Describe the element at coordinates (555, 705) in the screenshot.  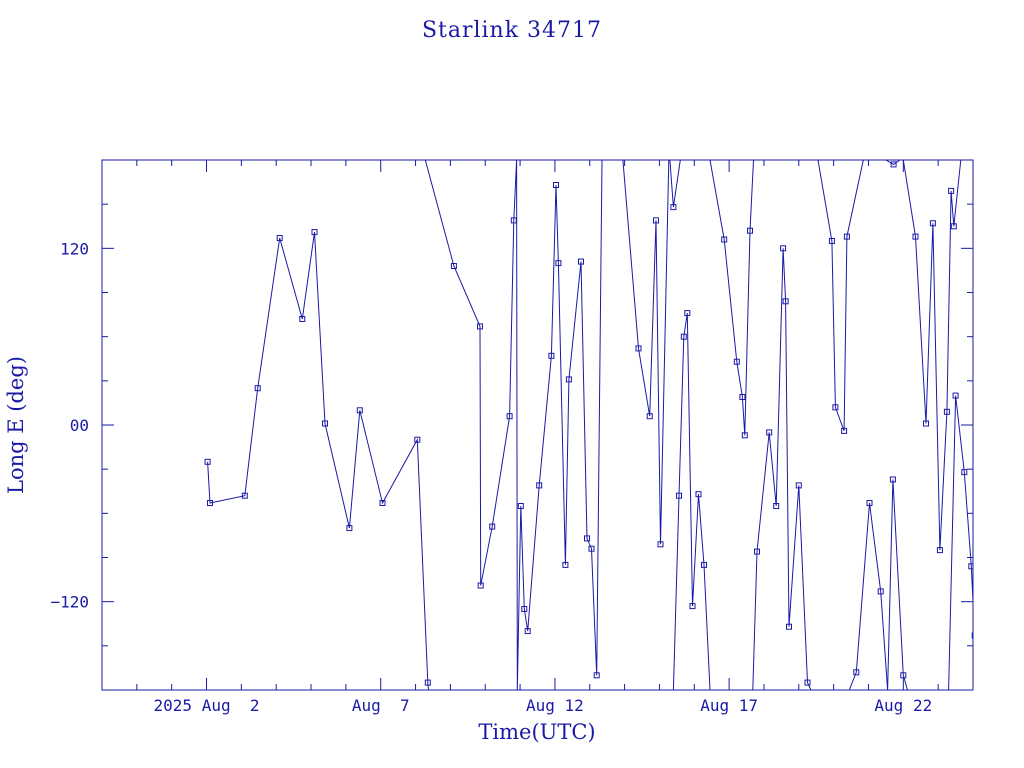
I see `x-tick-label: Aug 12` at that location.